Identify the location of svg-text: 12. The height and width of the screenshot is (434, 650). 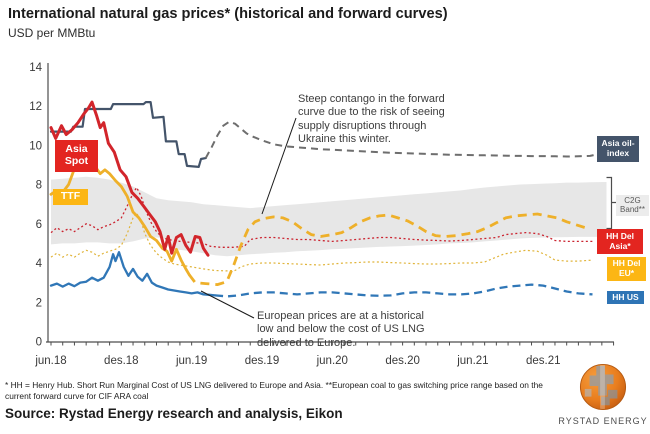
(35, 107).